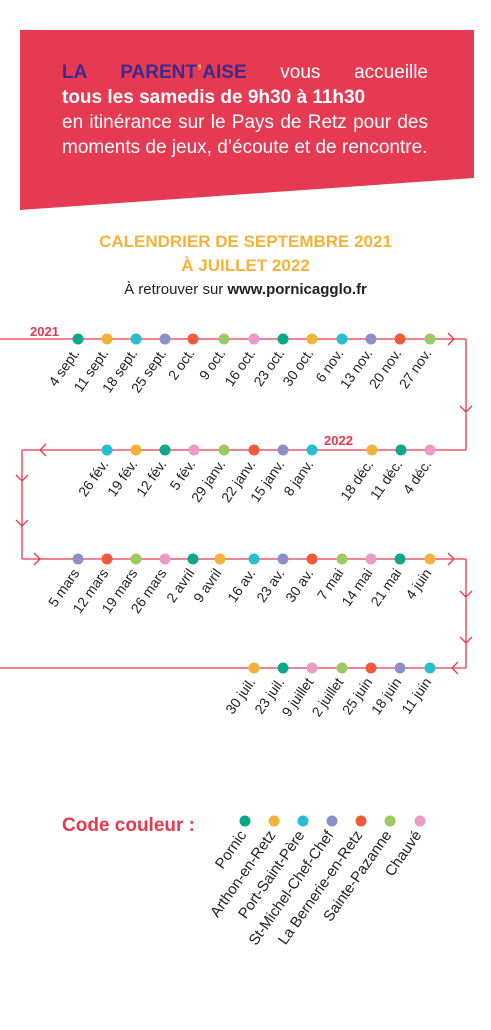 This screenshot has height=1030, width=491. I want to click on year-label-2022: 2022, so click(338, 440).